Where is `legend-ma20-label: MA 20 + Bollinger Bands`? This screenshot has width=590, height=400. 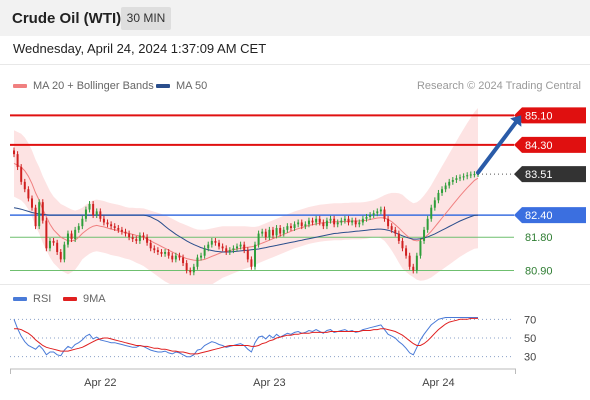
legend-ma20-label: MA 20 + Bollinger Bands is located at coordinates (93, 86).